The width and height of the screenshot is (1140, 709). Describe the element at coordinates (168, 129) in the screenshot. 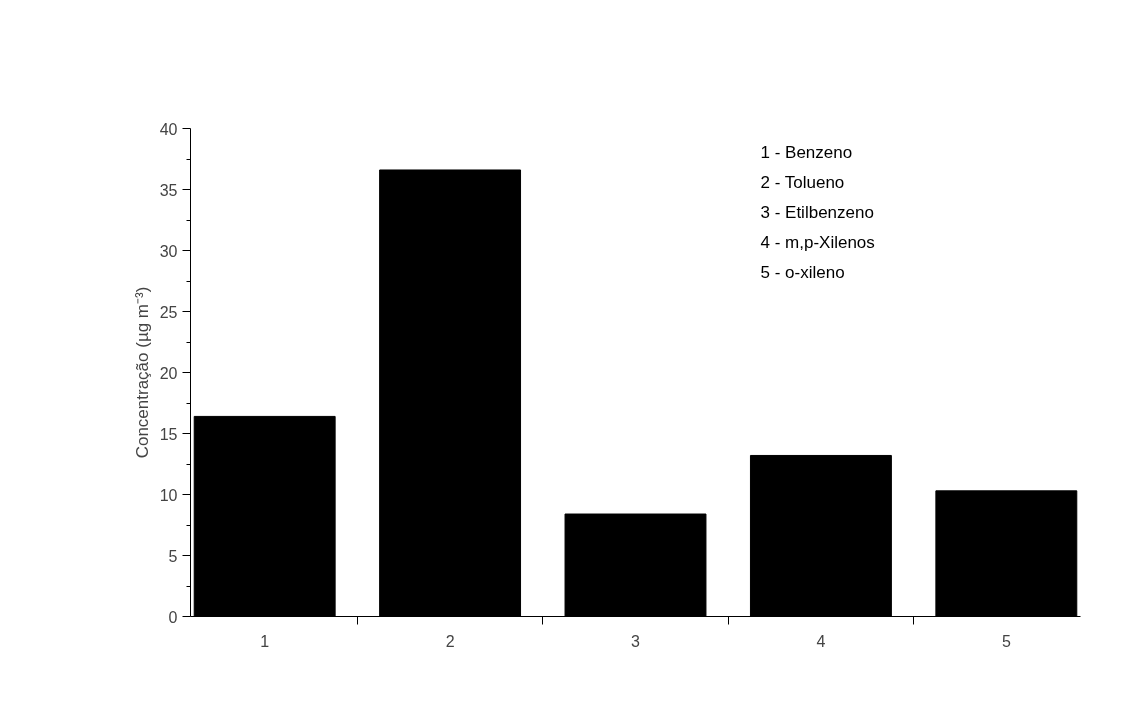

I see `y-tick-label: 40` at that location.